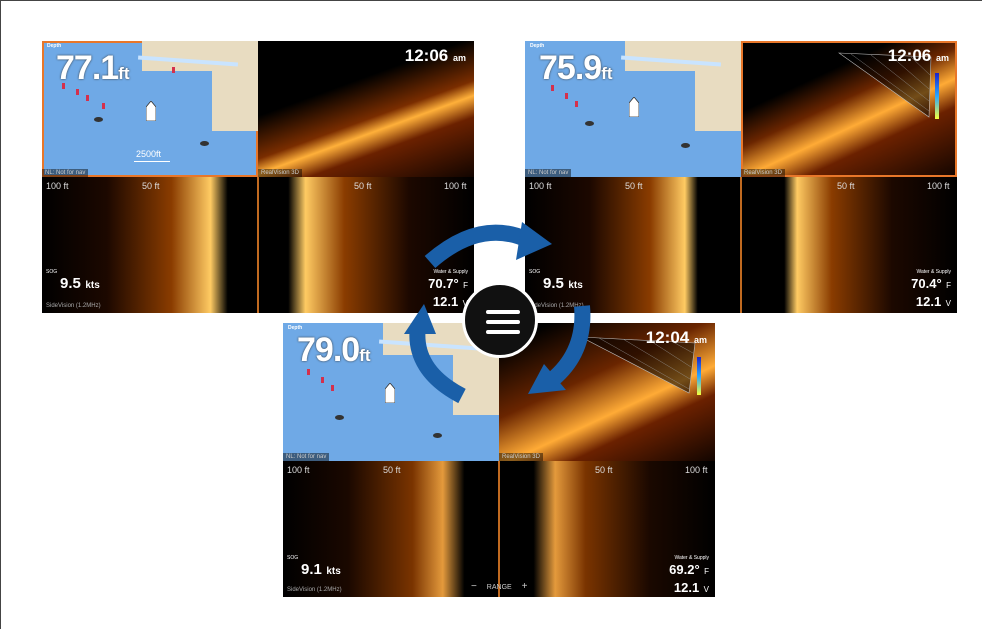  Describe the element at coordinates (500, 320) in the screenshot. I see `hamburger-menu-icon` at that location.